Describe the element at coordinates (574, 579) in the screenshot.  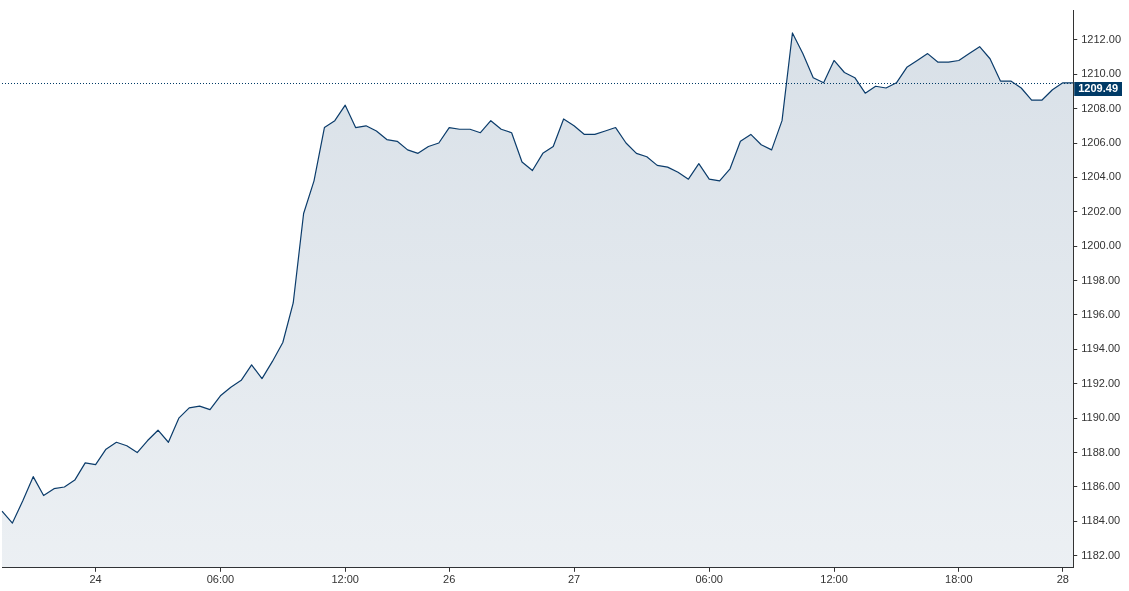
I see `x-tick-label: 27` at that location.